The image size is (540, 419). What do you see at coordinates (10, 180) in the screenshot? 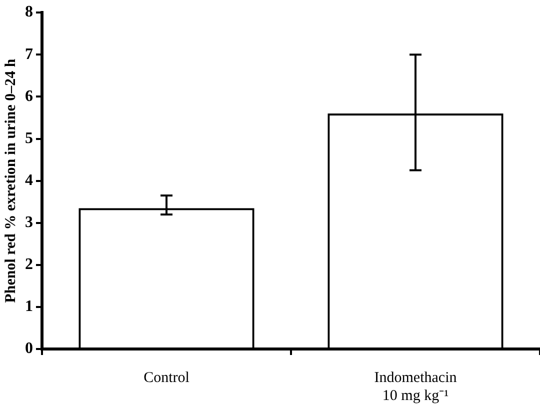
I see `y-axis-title: Phenol red % exretion in urine 0–24 h` at bounding box center [10, 180].